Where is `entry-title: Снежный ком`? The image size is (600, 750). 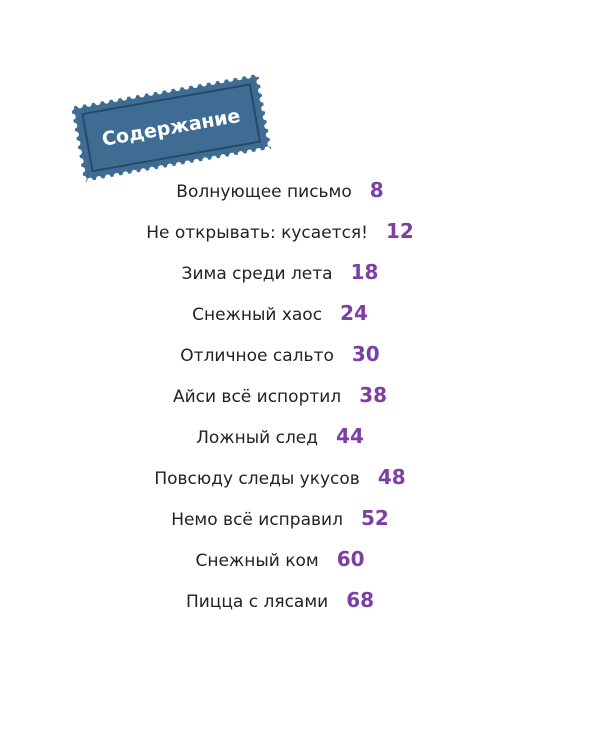
entry-title: Снежный ком is located at coordinates (257, 561).